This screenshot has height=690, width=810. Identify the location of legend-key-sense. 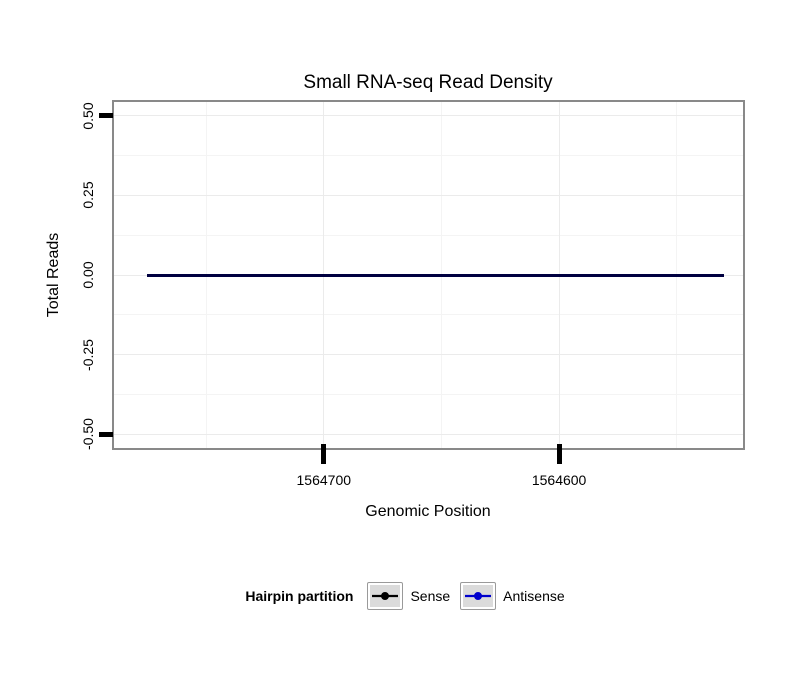
(385, 596).